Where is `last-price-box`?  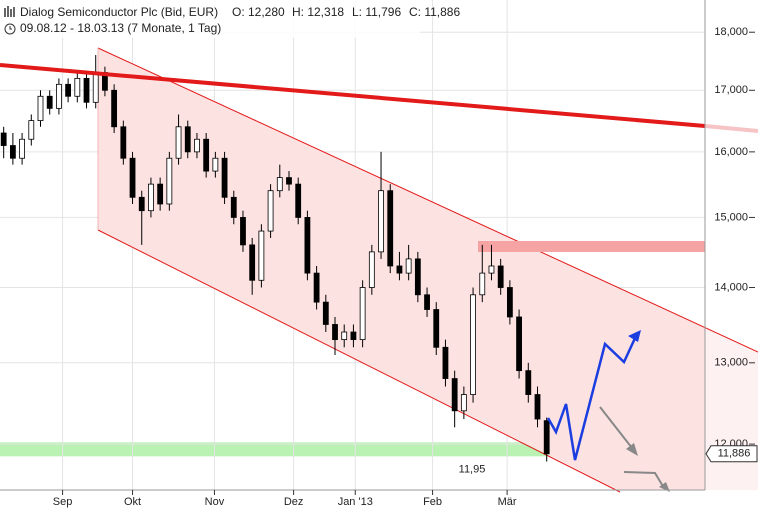 last-price-box is located at coordinates (731, 454).